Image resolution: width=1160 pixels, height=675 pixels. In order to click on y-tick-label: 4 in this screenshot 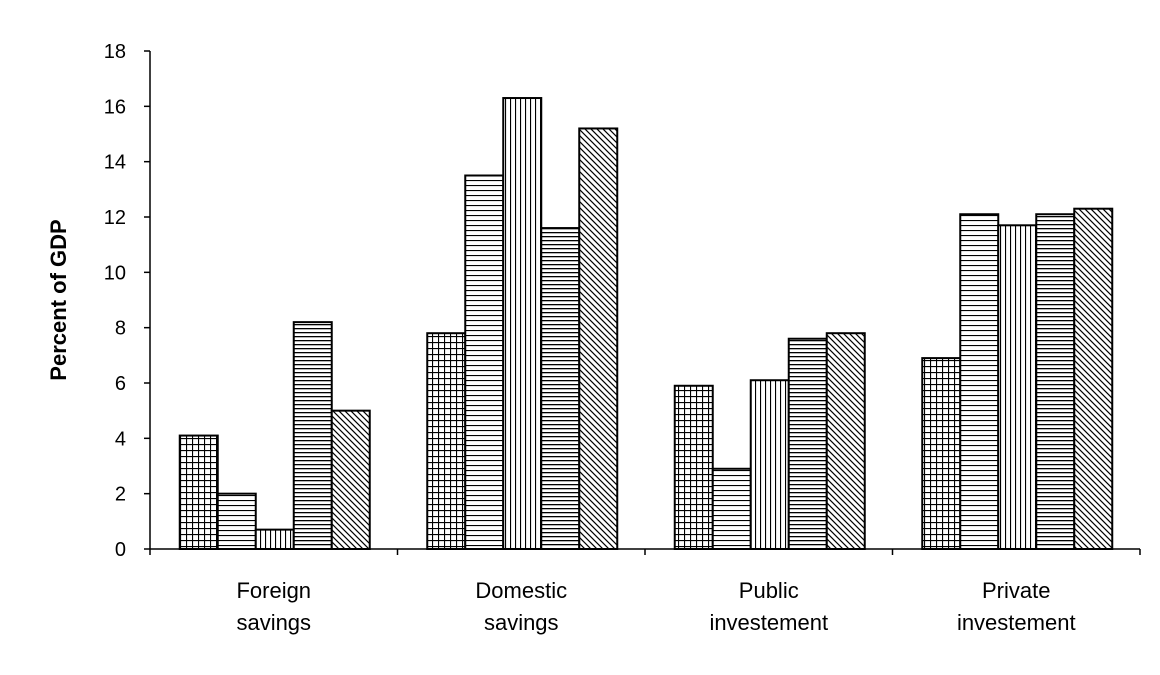, I will do `click(120, 439)`.